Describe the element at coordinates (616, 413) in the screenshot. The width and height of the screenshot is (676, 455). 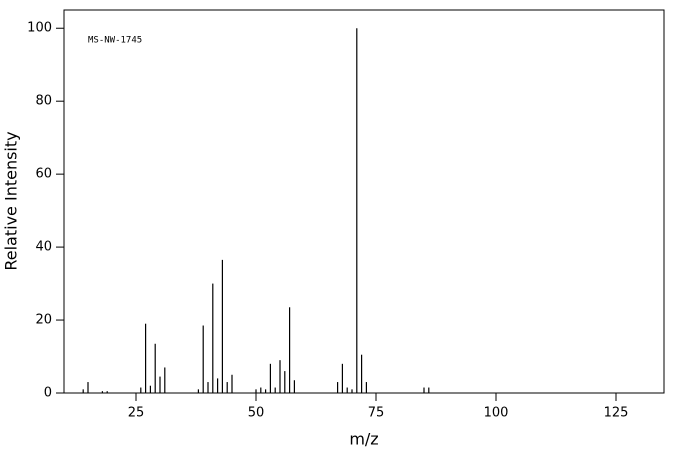
I see `x-tick-label: 125` at that location.